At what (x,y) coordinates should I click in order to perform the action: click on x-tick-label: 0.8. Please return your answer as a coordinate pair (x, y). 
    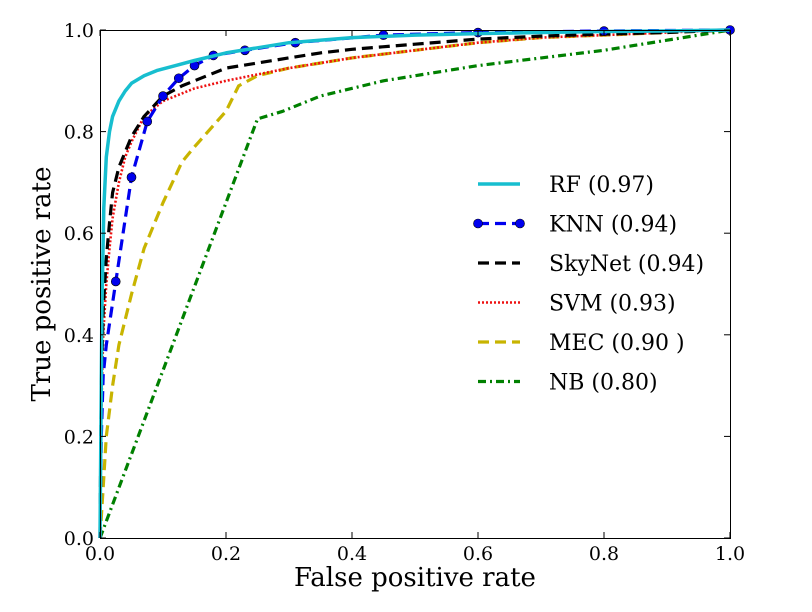
    Looking at the image, I should click on (604, 554).